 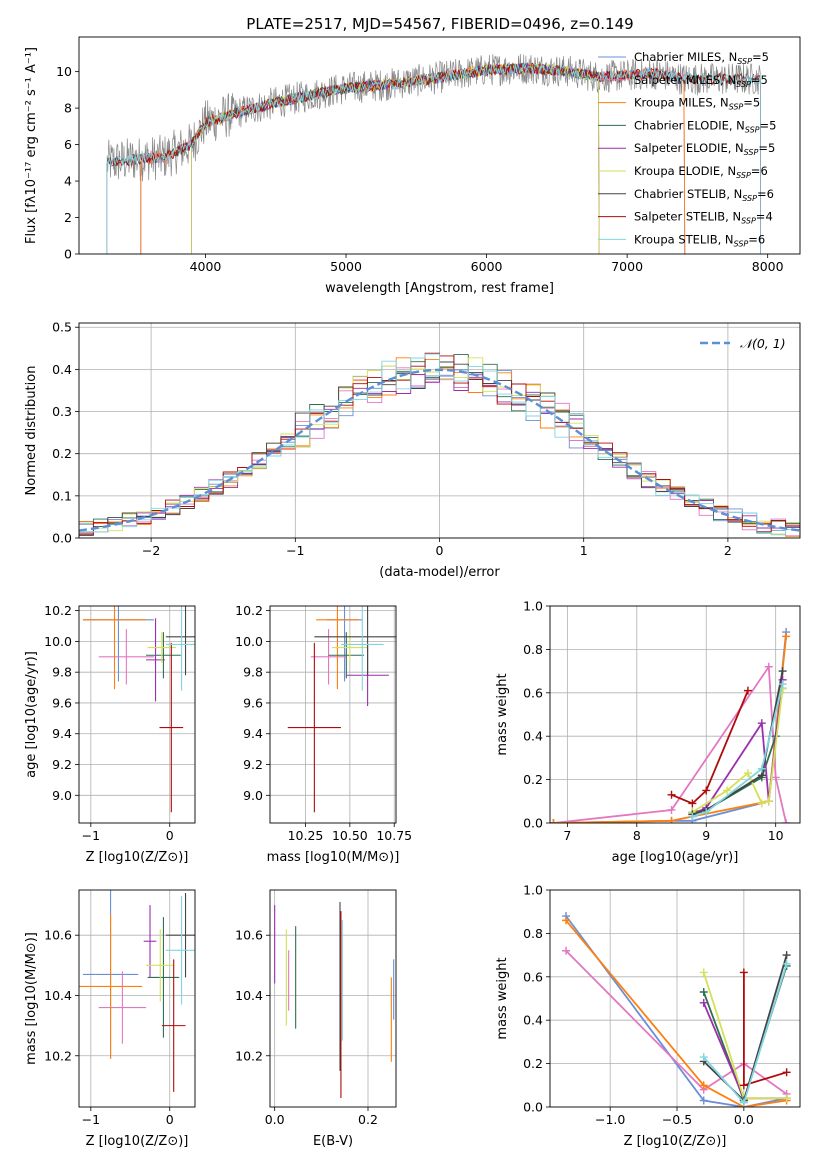 I want to click on y-tick-label: 0.5, so click(x=62, y=327).